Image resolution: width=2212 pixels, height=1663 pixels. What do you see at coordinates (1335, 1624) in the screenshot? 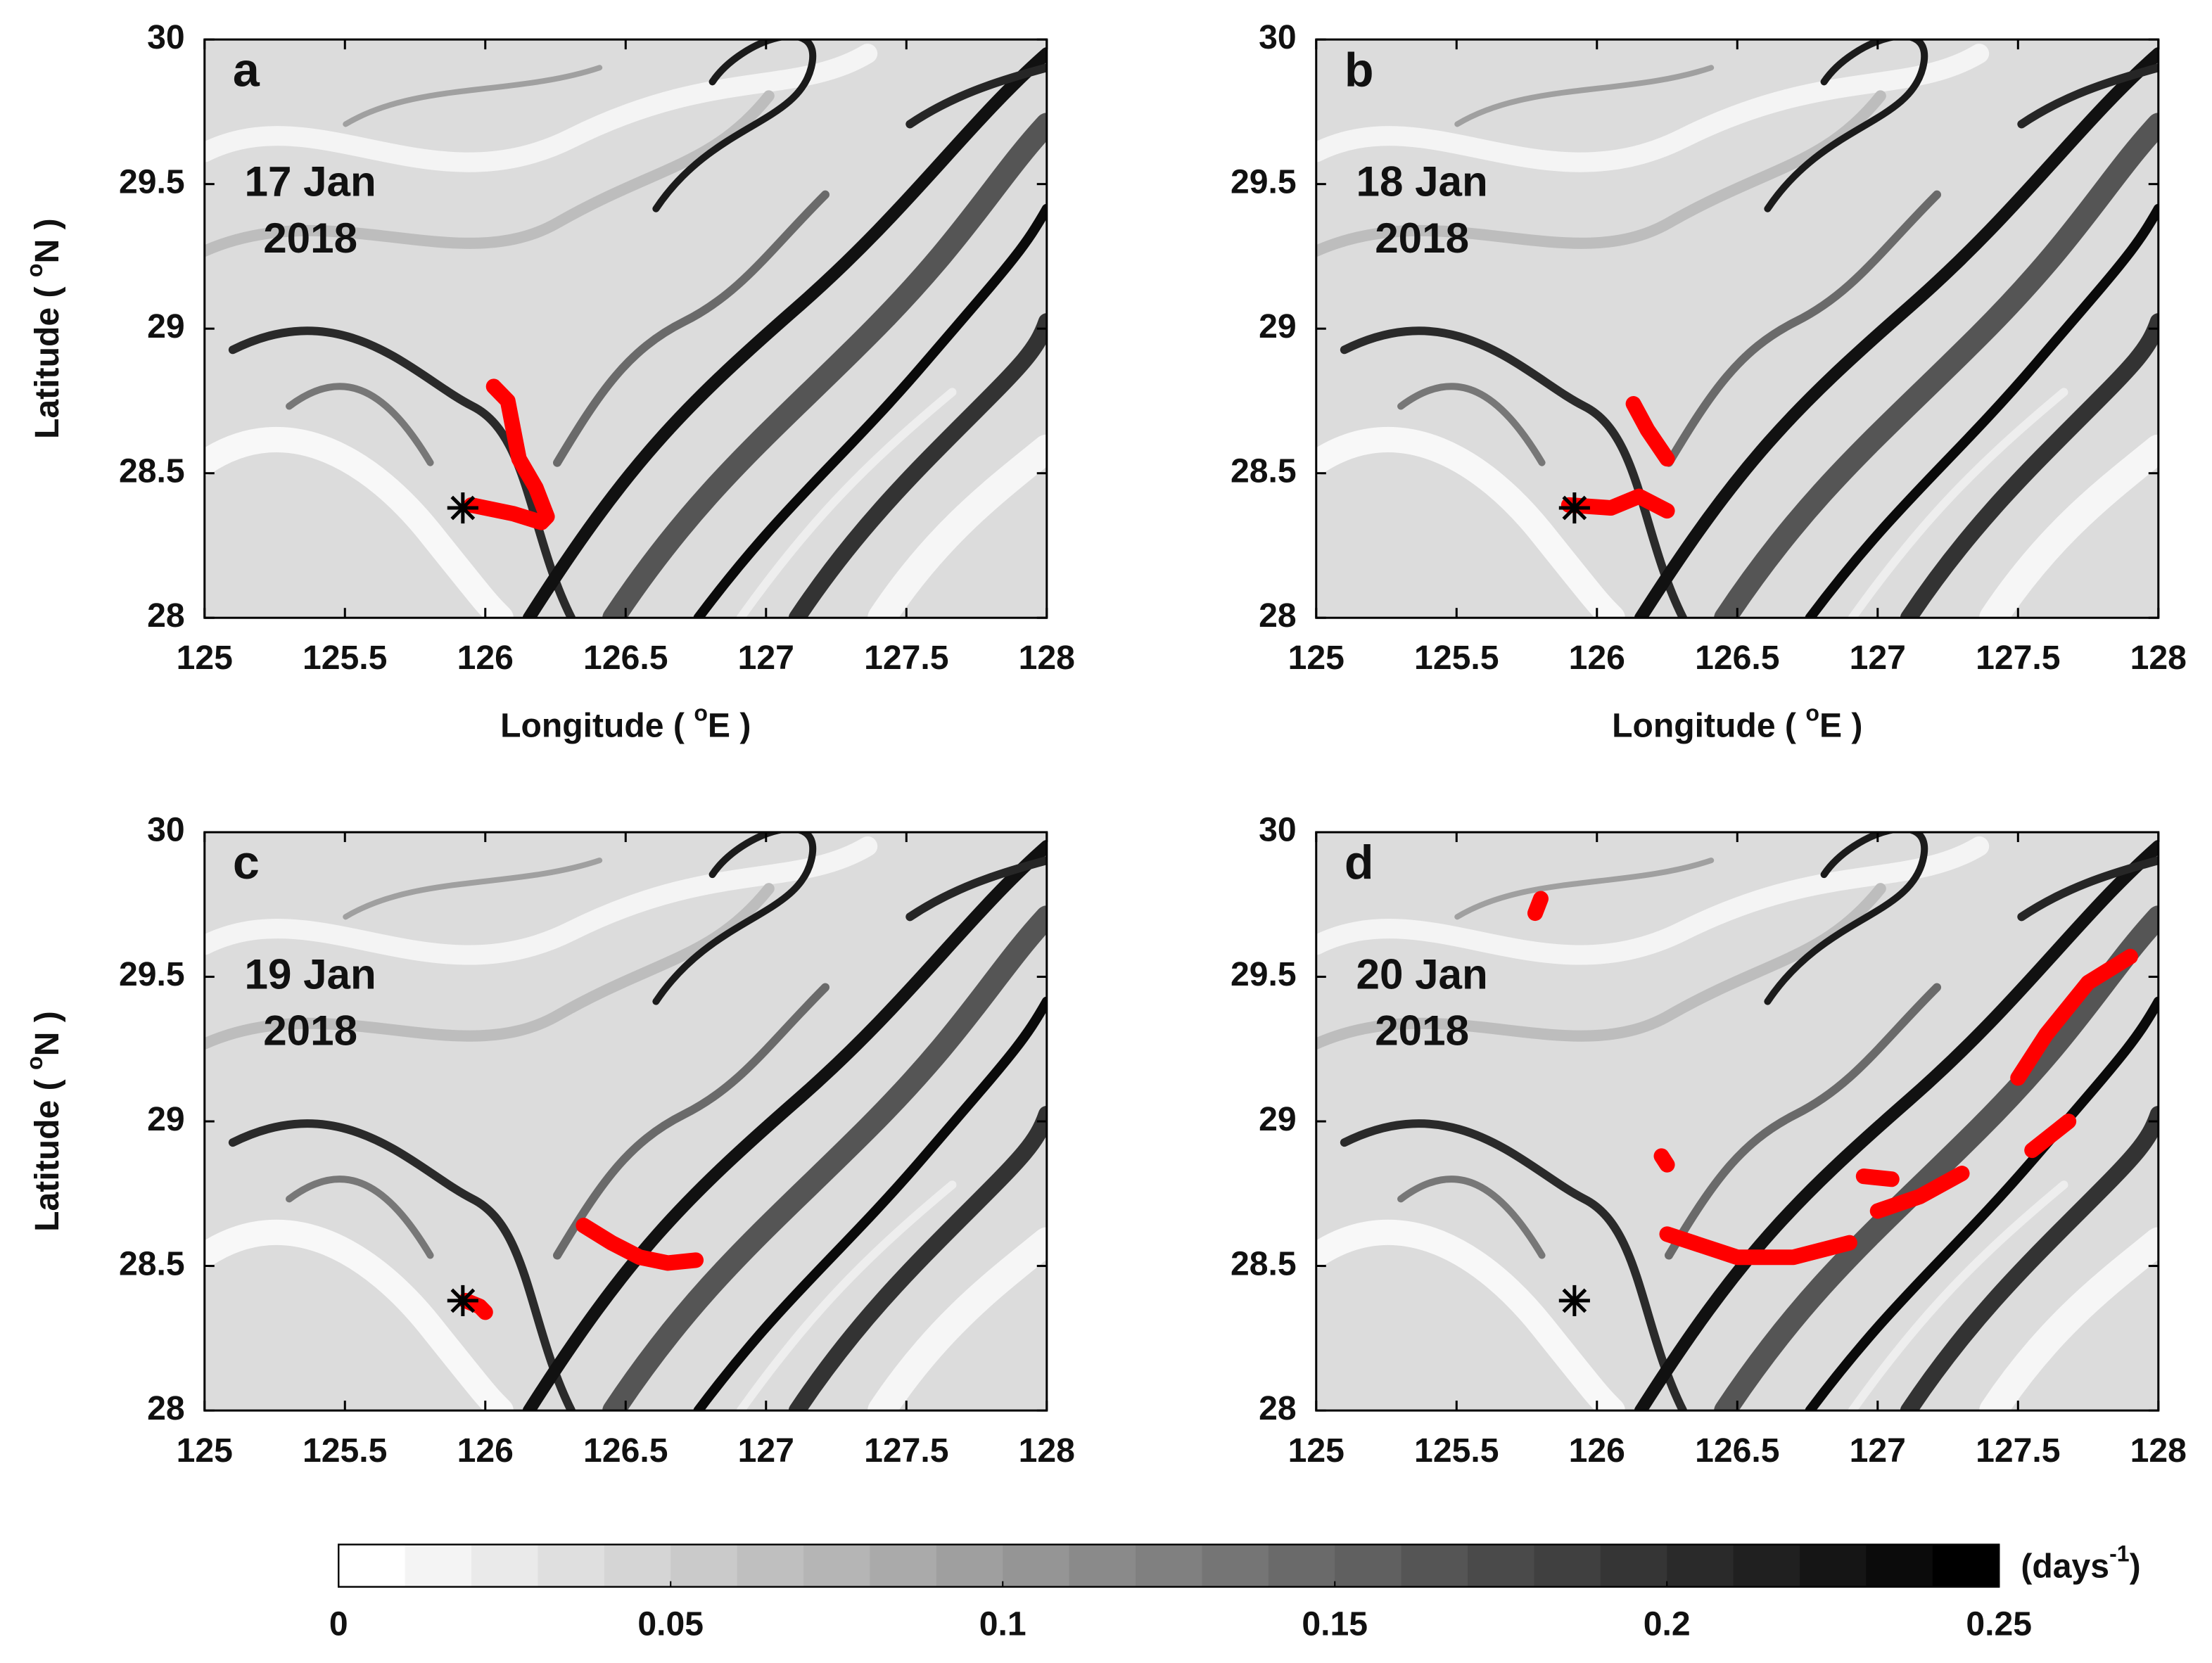
I see `colorbar-tick-label: 0.15` at bounding box center [1335, 1624].